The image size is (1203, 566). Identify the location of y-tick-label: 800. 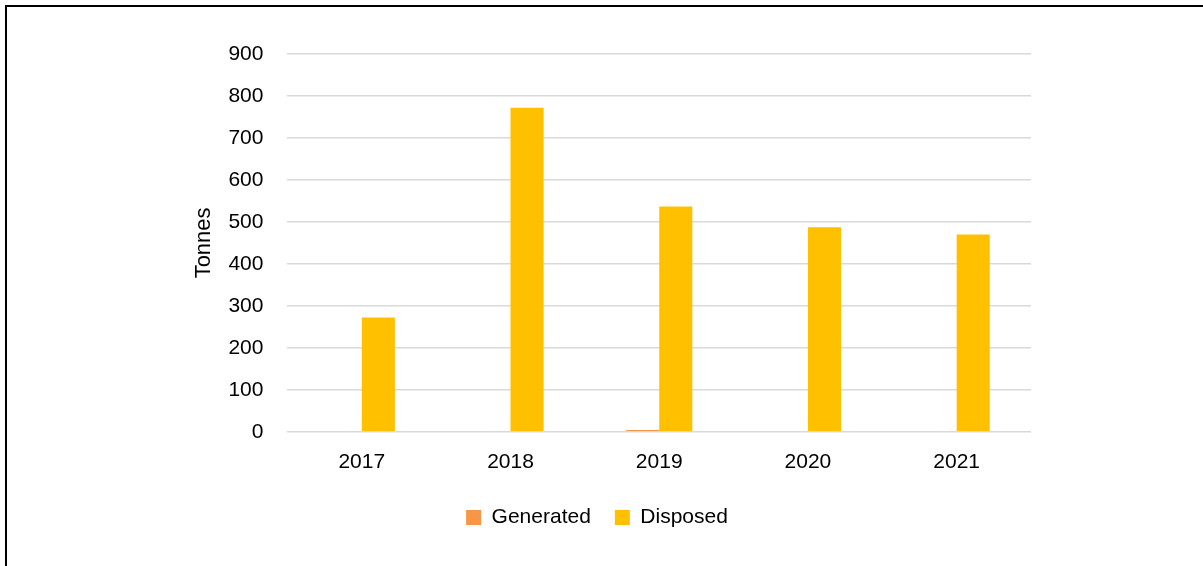
(246, 94).